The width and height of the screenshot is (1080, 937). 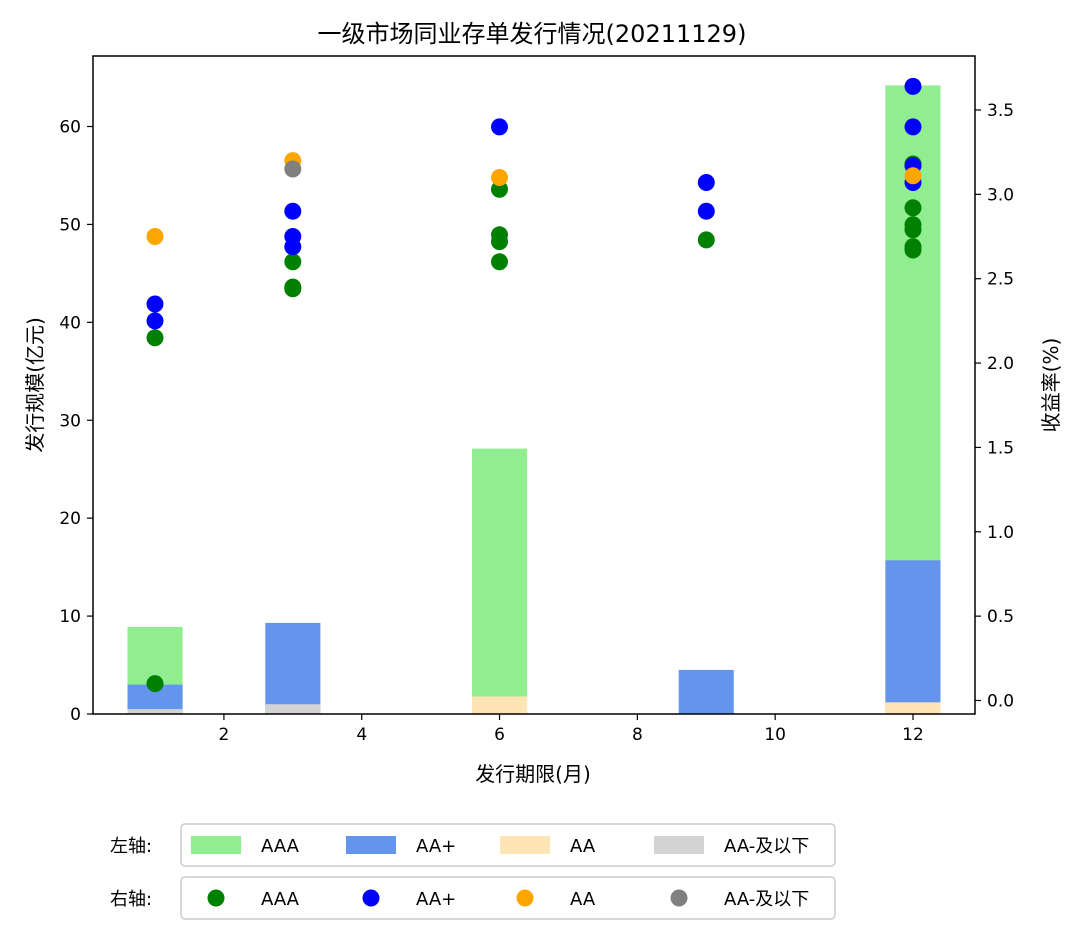 I want to click on x-tick-label: 12, so click(x=913, y=735).